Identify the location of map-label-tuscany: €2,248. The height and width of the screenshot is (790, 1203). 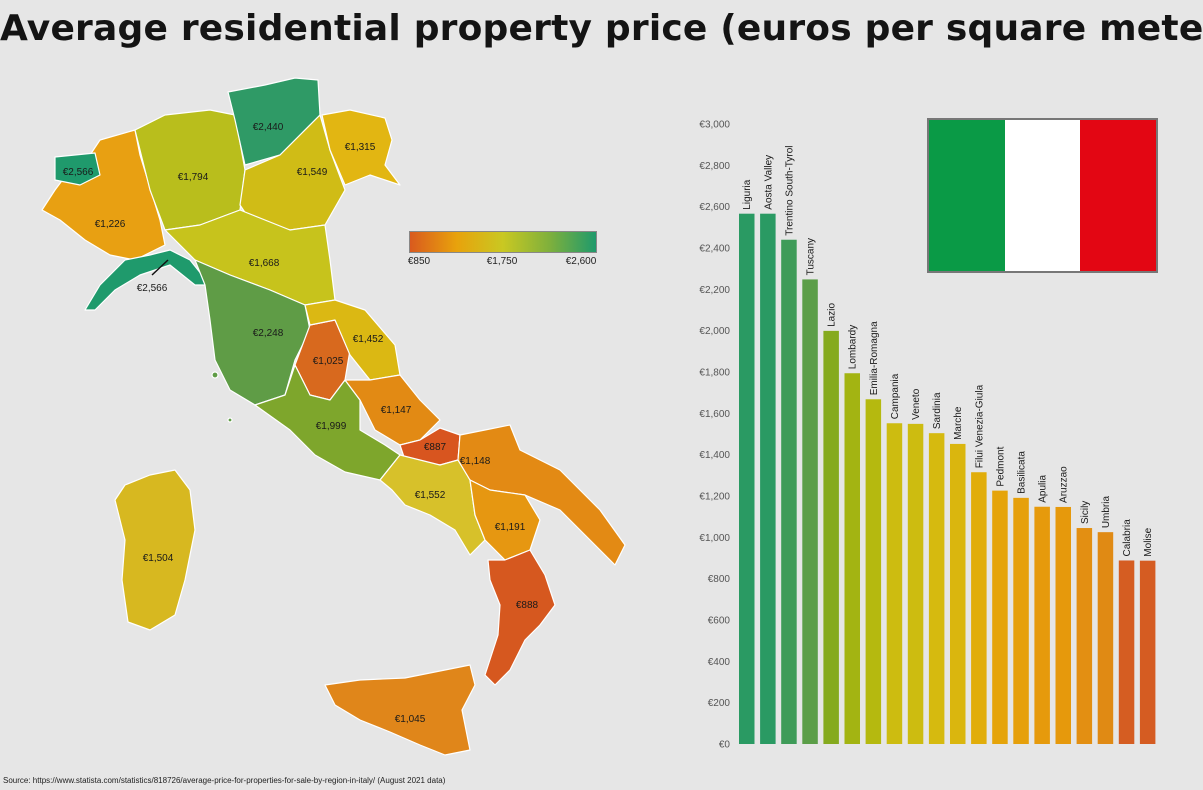
(268, 333).